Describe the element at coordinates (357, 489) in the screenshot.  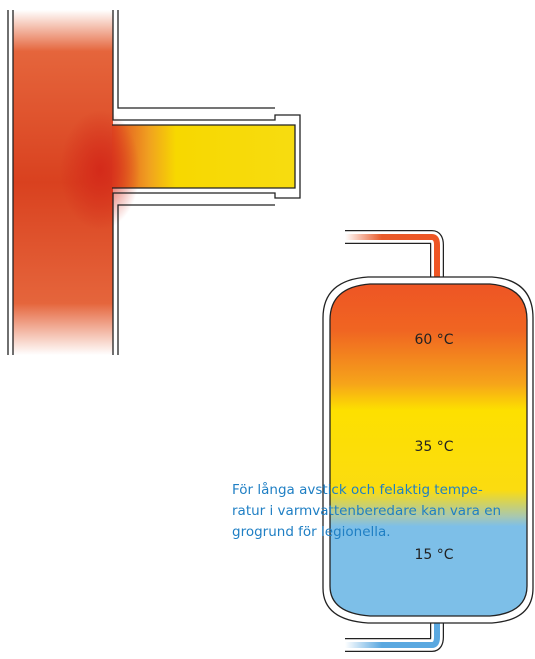
I see `caption-line: För långa avstick och felaktig tempe-` at that location.